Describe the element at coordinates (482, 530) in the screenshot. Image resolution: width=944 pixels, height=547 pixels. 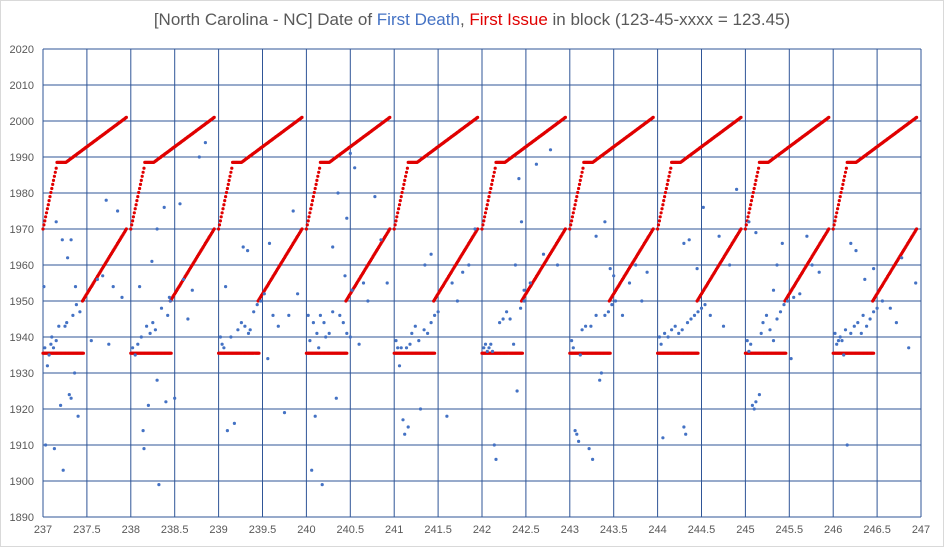
I see `x-tick-label: 242` at that location.